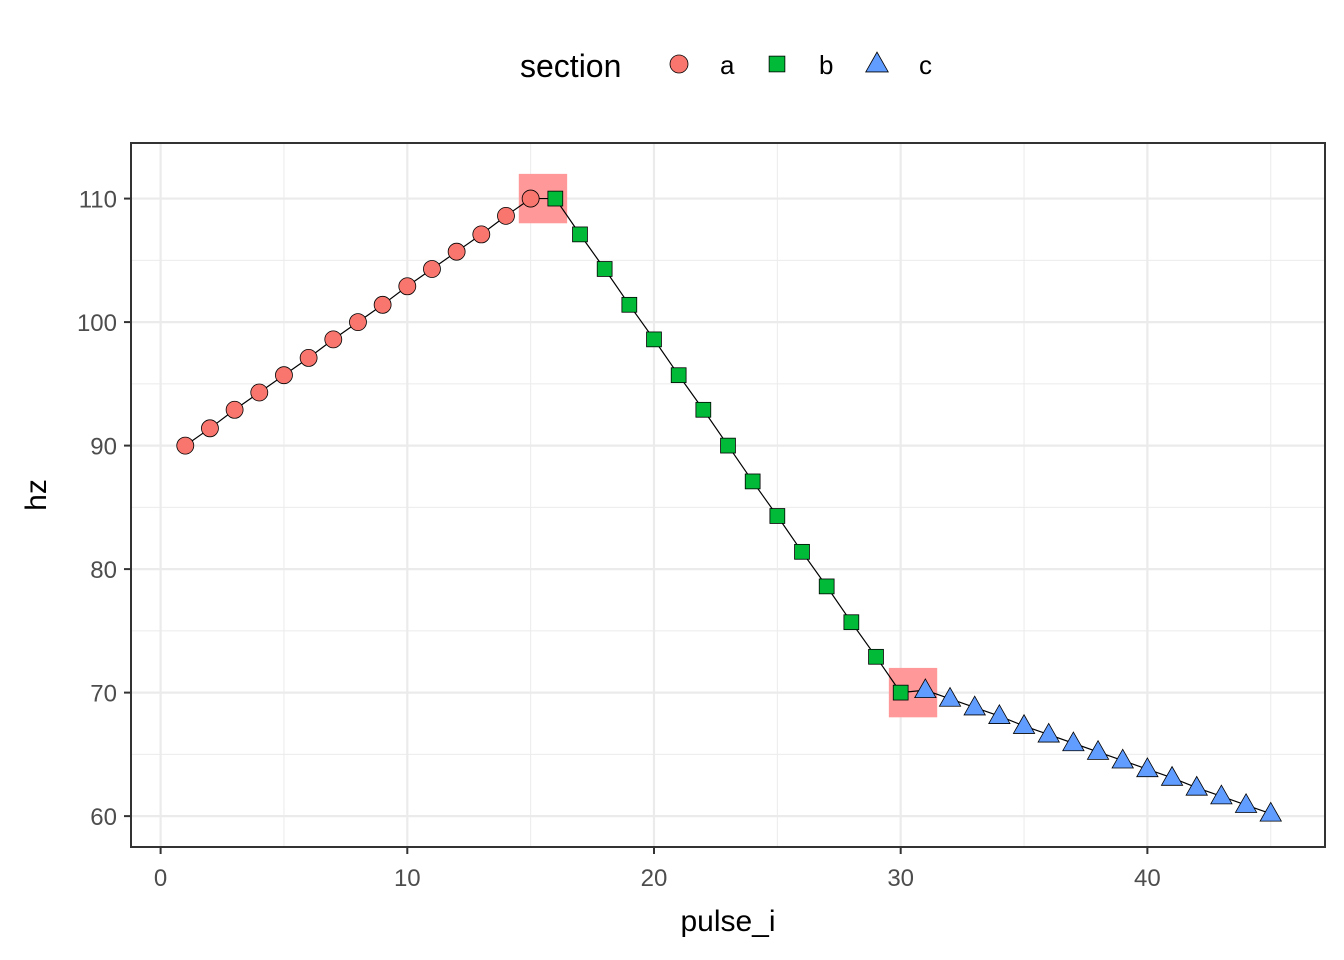  What do you see at coordinates (654, 878) in the screenshot?
I see `x-tick-label: 20` at bounding box center [654, 878].